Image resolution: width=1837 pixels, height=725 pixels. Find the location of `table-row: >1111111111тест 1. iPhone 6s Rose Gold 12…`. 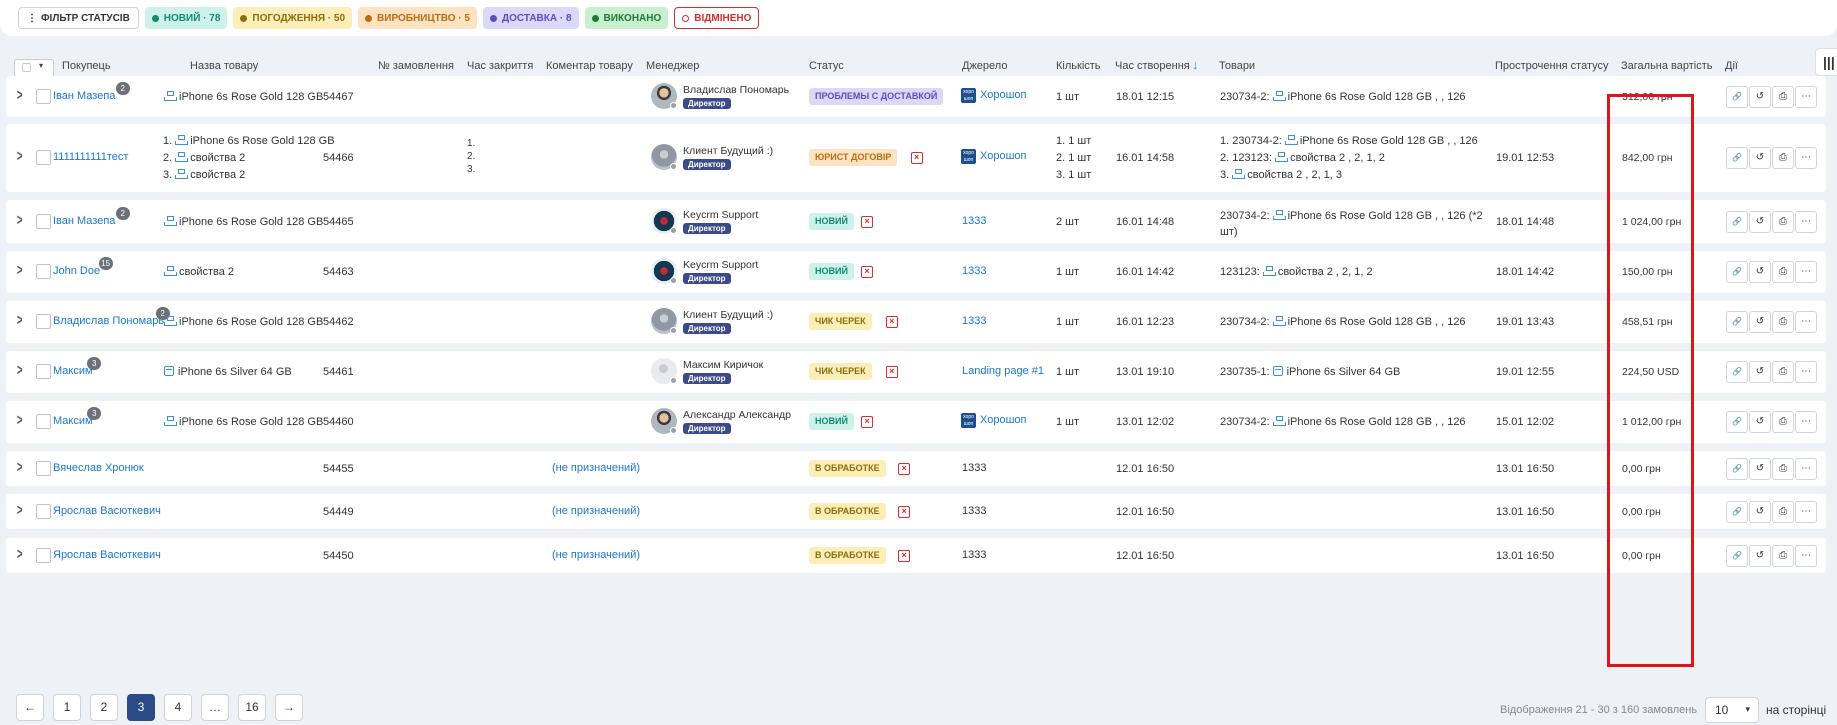

table-row: >1111111111тест 1. iPhone 6s Rose Gold 12… is located at coordinates (916, 158).